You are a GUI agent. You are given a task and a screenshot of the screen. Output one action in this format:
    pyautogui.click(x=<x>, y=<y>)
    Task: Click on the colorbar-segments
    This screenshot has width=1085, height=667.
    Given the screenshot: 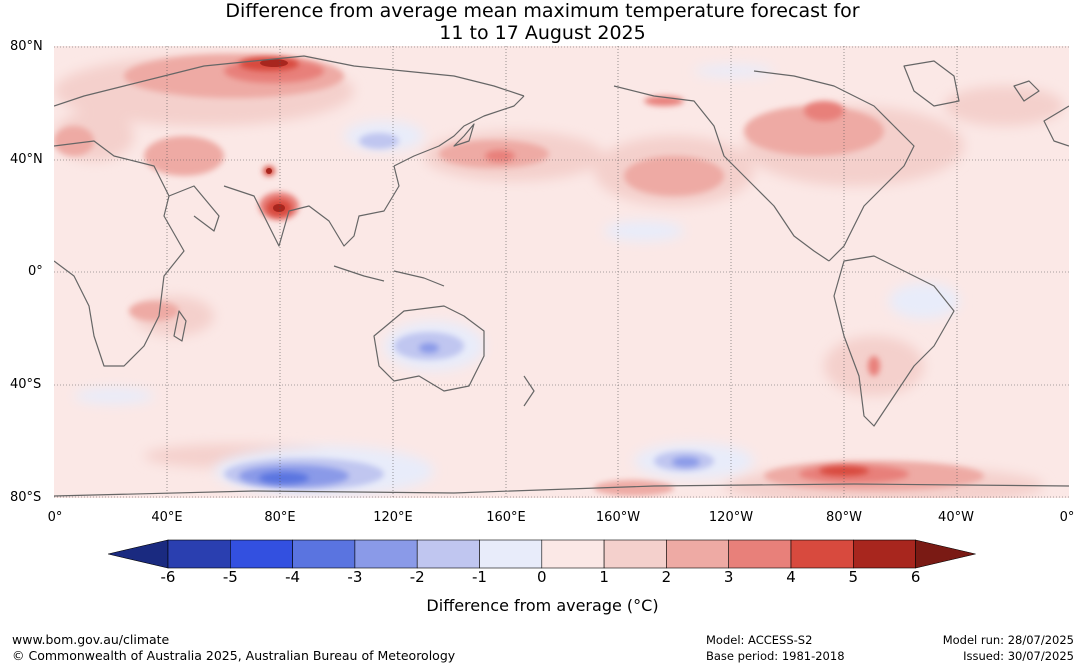 What is the action you would take?
    pyautogui.click(x=542, y=554)
    